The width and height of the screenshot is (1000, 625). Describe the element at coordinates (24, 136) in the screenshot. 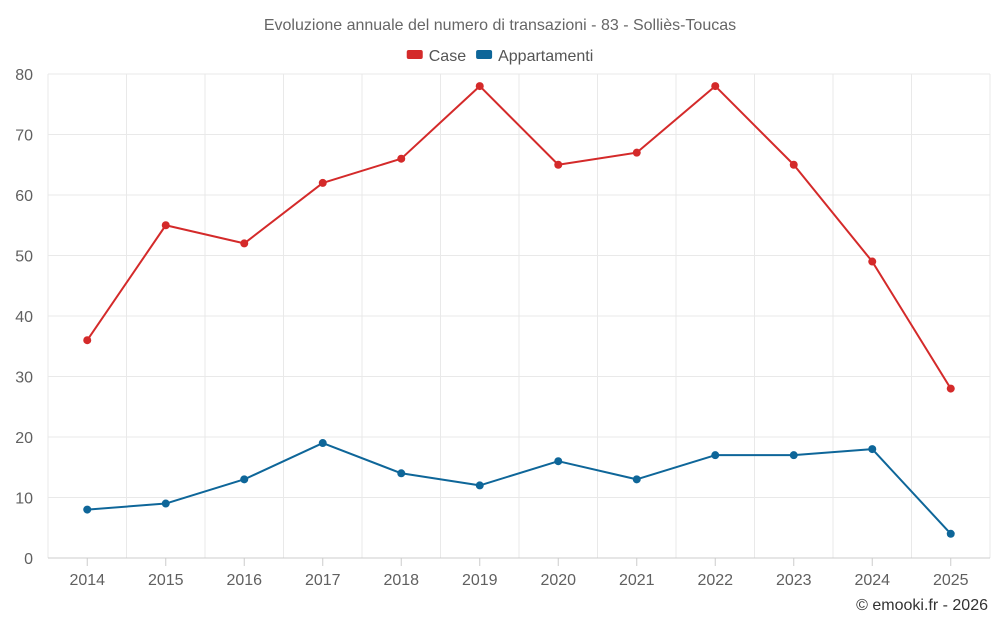

I see `y-tick-label: 70` at that location.